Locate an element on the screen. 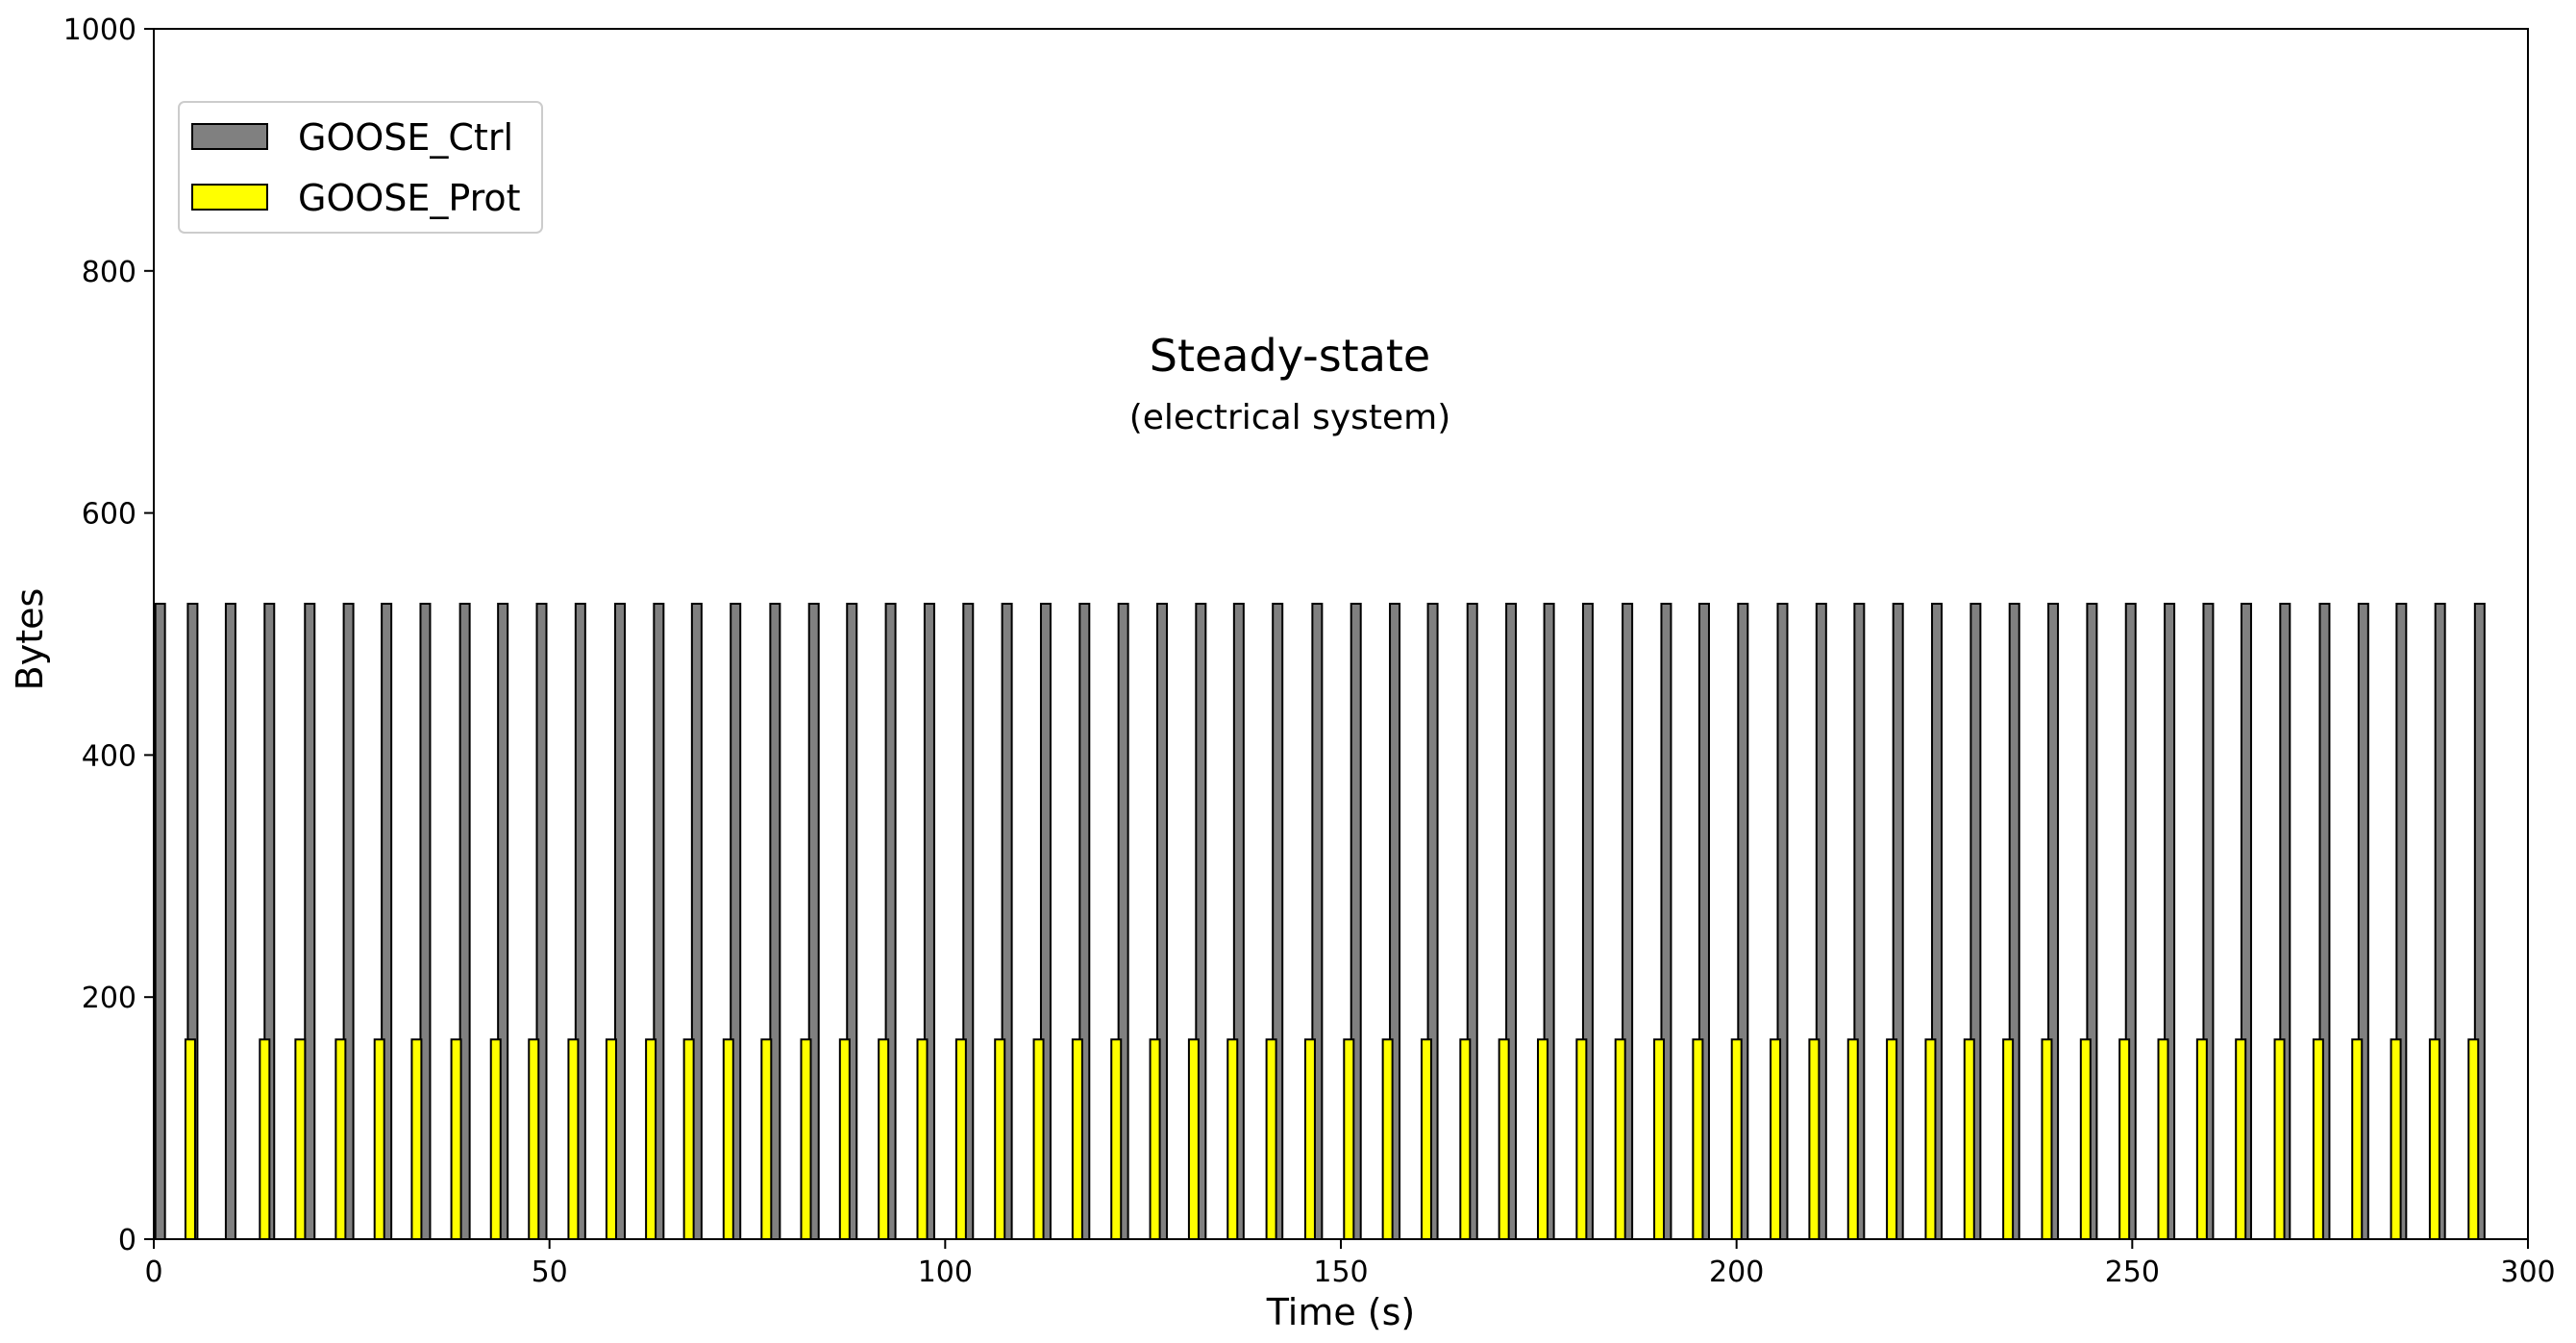  legend-label-goose-prot: GOOSE_Prot is located at coordinates (410, 198).